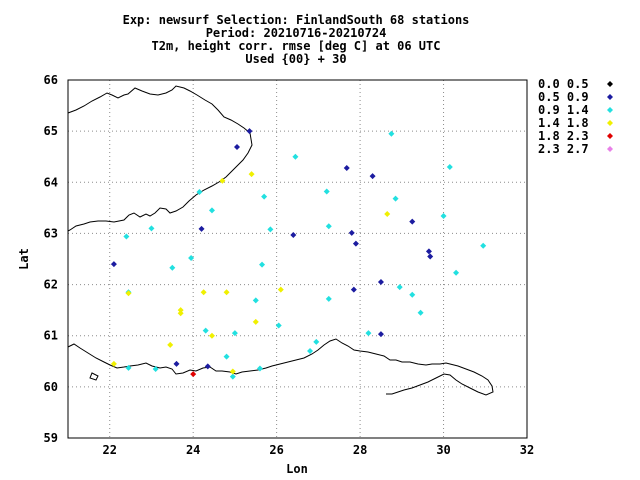 The height and width of the screenshot is (480, 640). What do you see at coordinates (51, 336) in the screenshot?
I see `y-tick-label: 61` at bounding box center [51, 336].